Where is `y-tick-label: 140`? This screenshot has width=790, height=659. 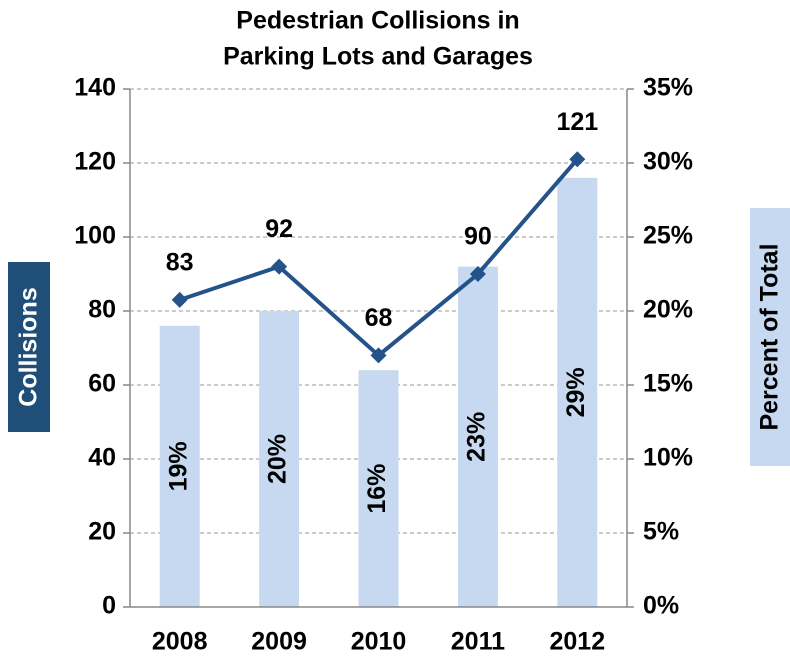
y-tick-label: 140 is located at coordinates (95, 88).